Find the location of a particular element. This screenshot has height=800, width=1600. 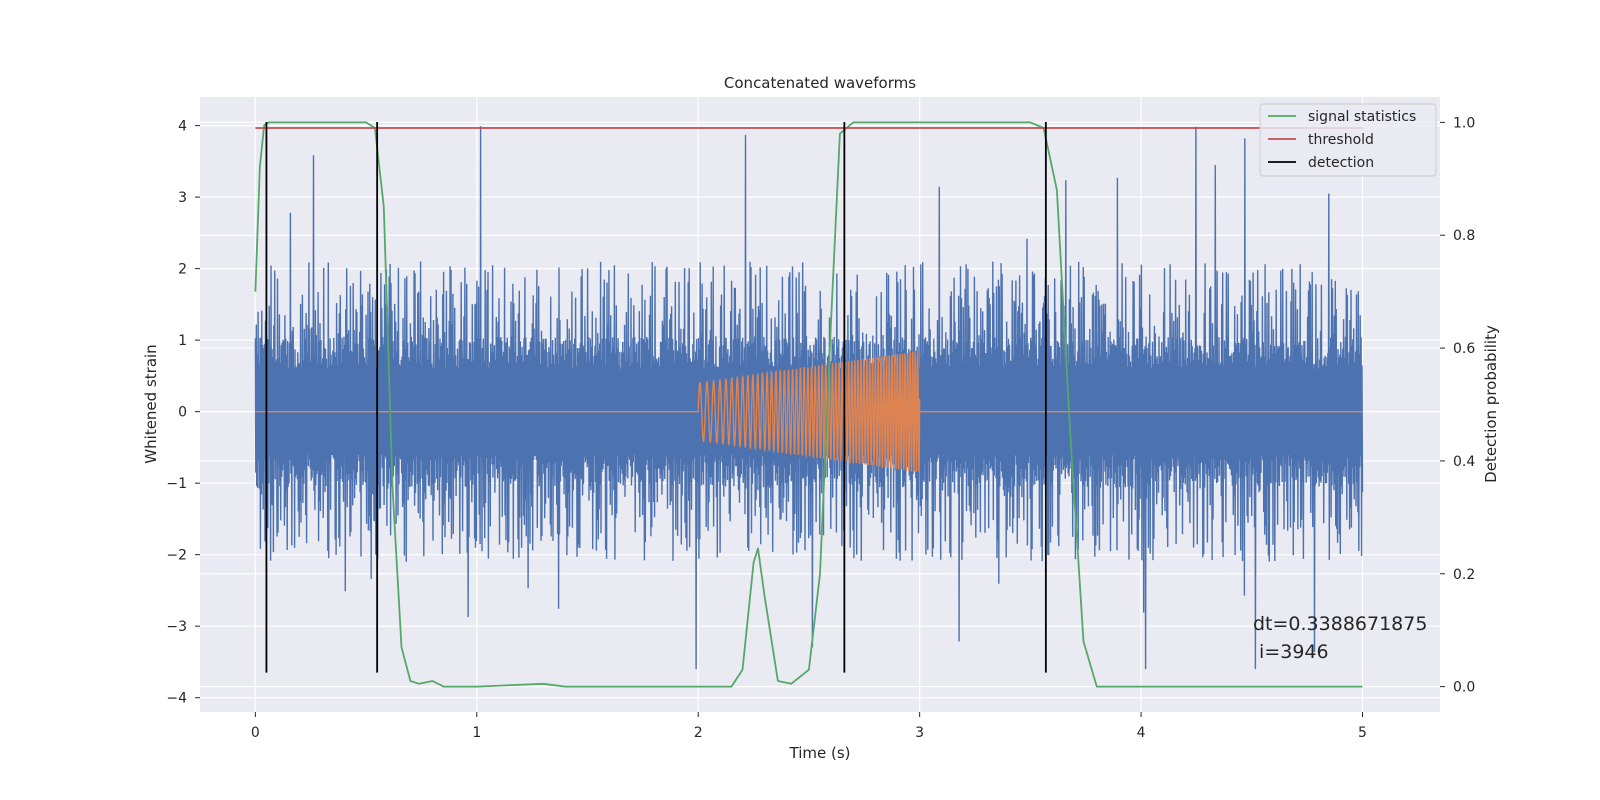

waveform-layer is located at coordinates (809, 412).